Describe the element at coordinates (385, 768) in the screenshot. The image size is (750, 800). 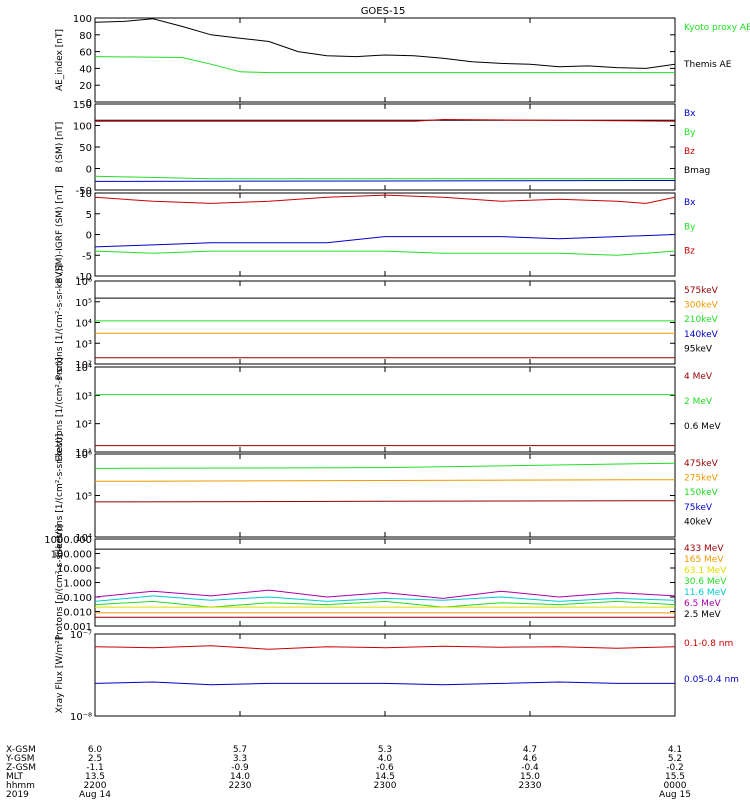
I see `orbit-cell: -0.6` at that location.